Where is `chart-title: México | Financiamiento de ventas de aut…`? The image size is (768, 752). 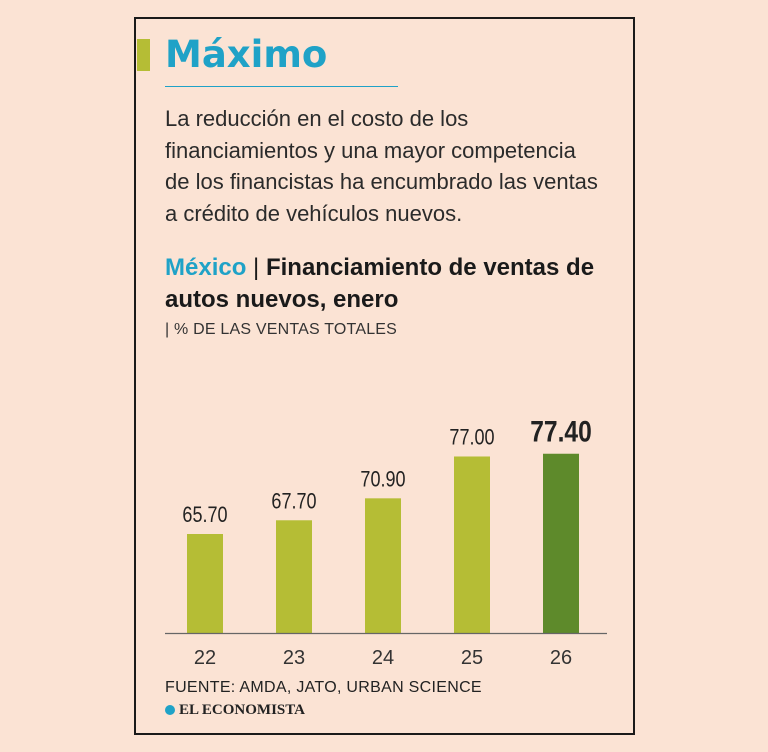 chart-title: México | Financiamiento de ventas de aut… is located at coordinates (395, 284).